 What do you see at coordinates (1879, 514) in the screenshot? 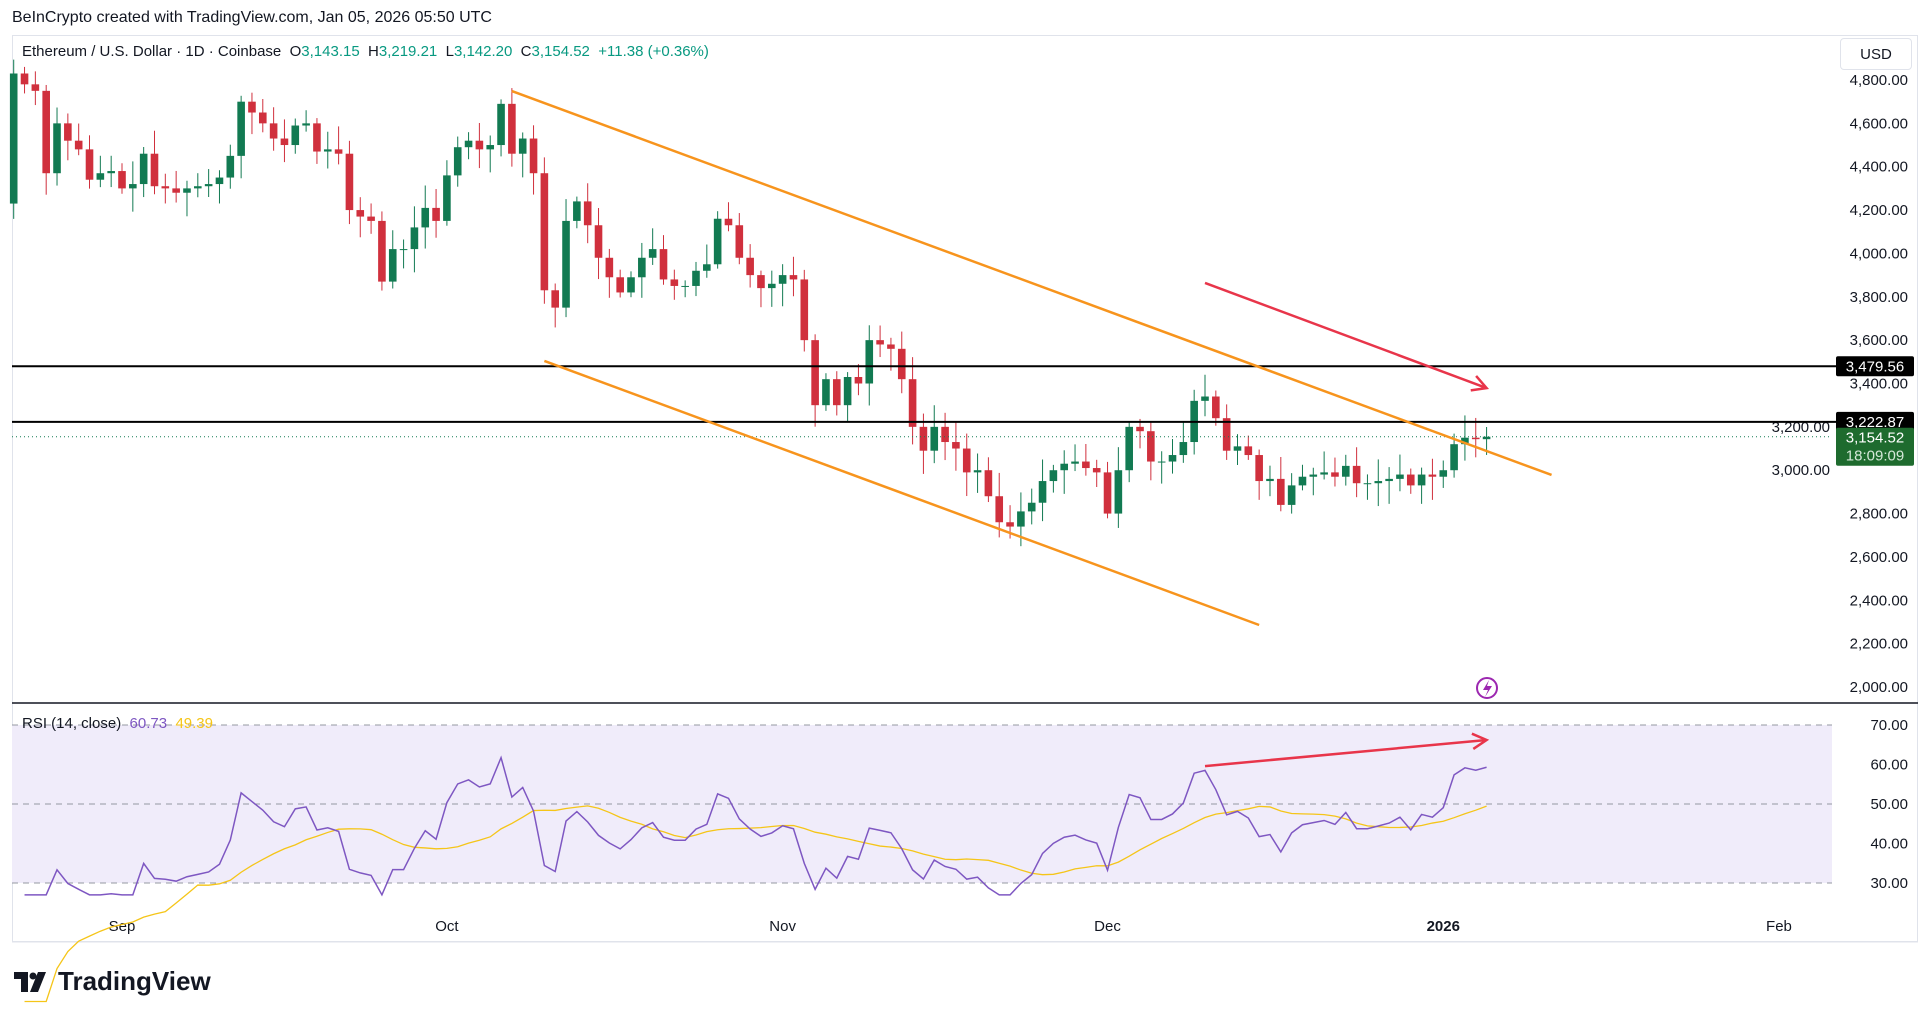
I see `price-tick-label: 2,800.00` at bounding box center [1879, 514].